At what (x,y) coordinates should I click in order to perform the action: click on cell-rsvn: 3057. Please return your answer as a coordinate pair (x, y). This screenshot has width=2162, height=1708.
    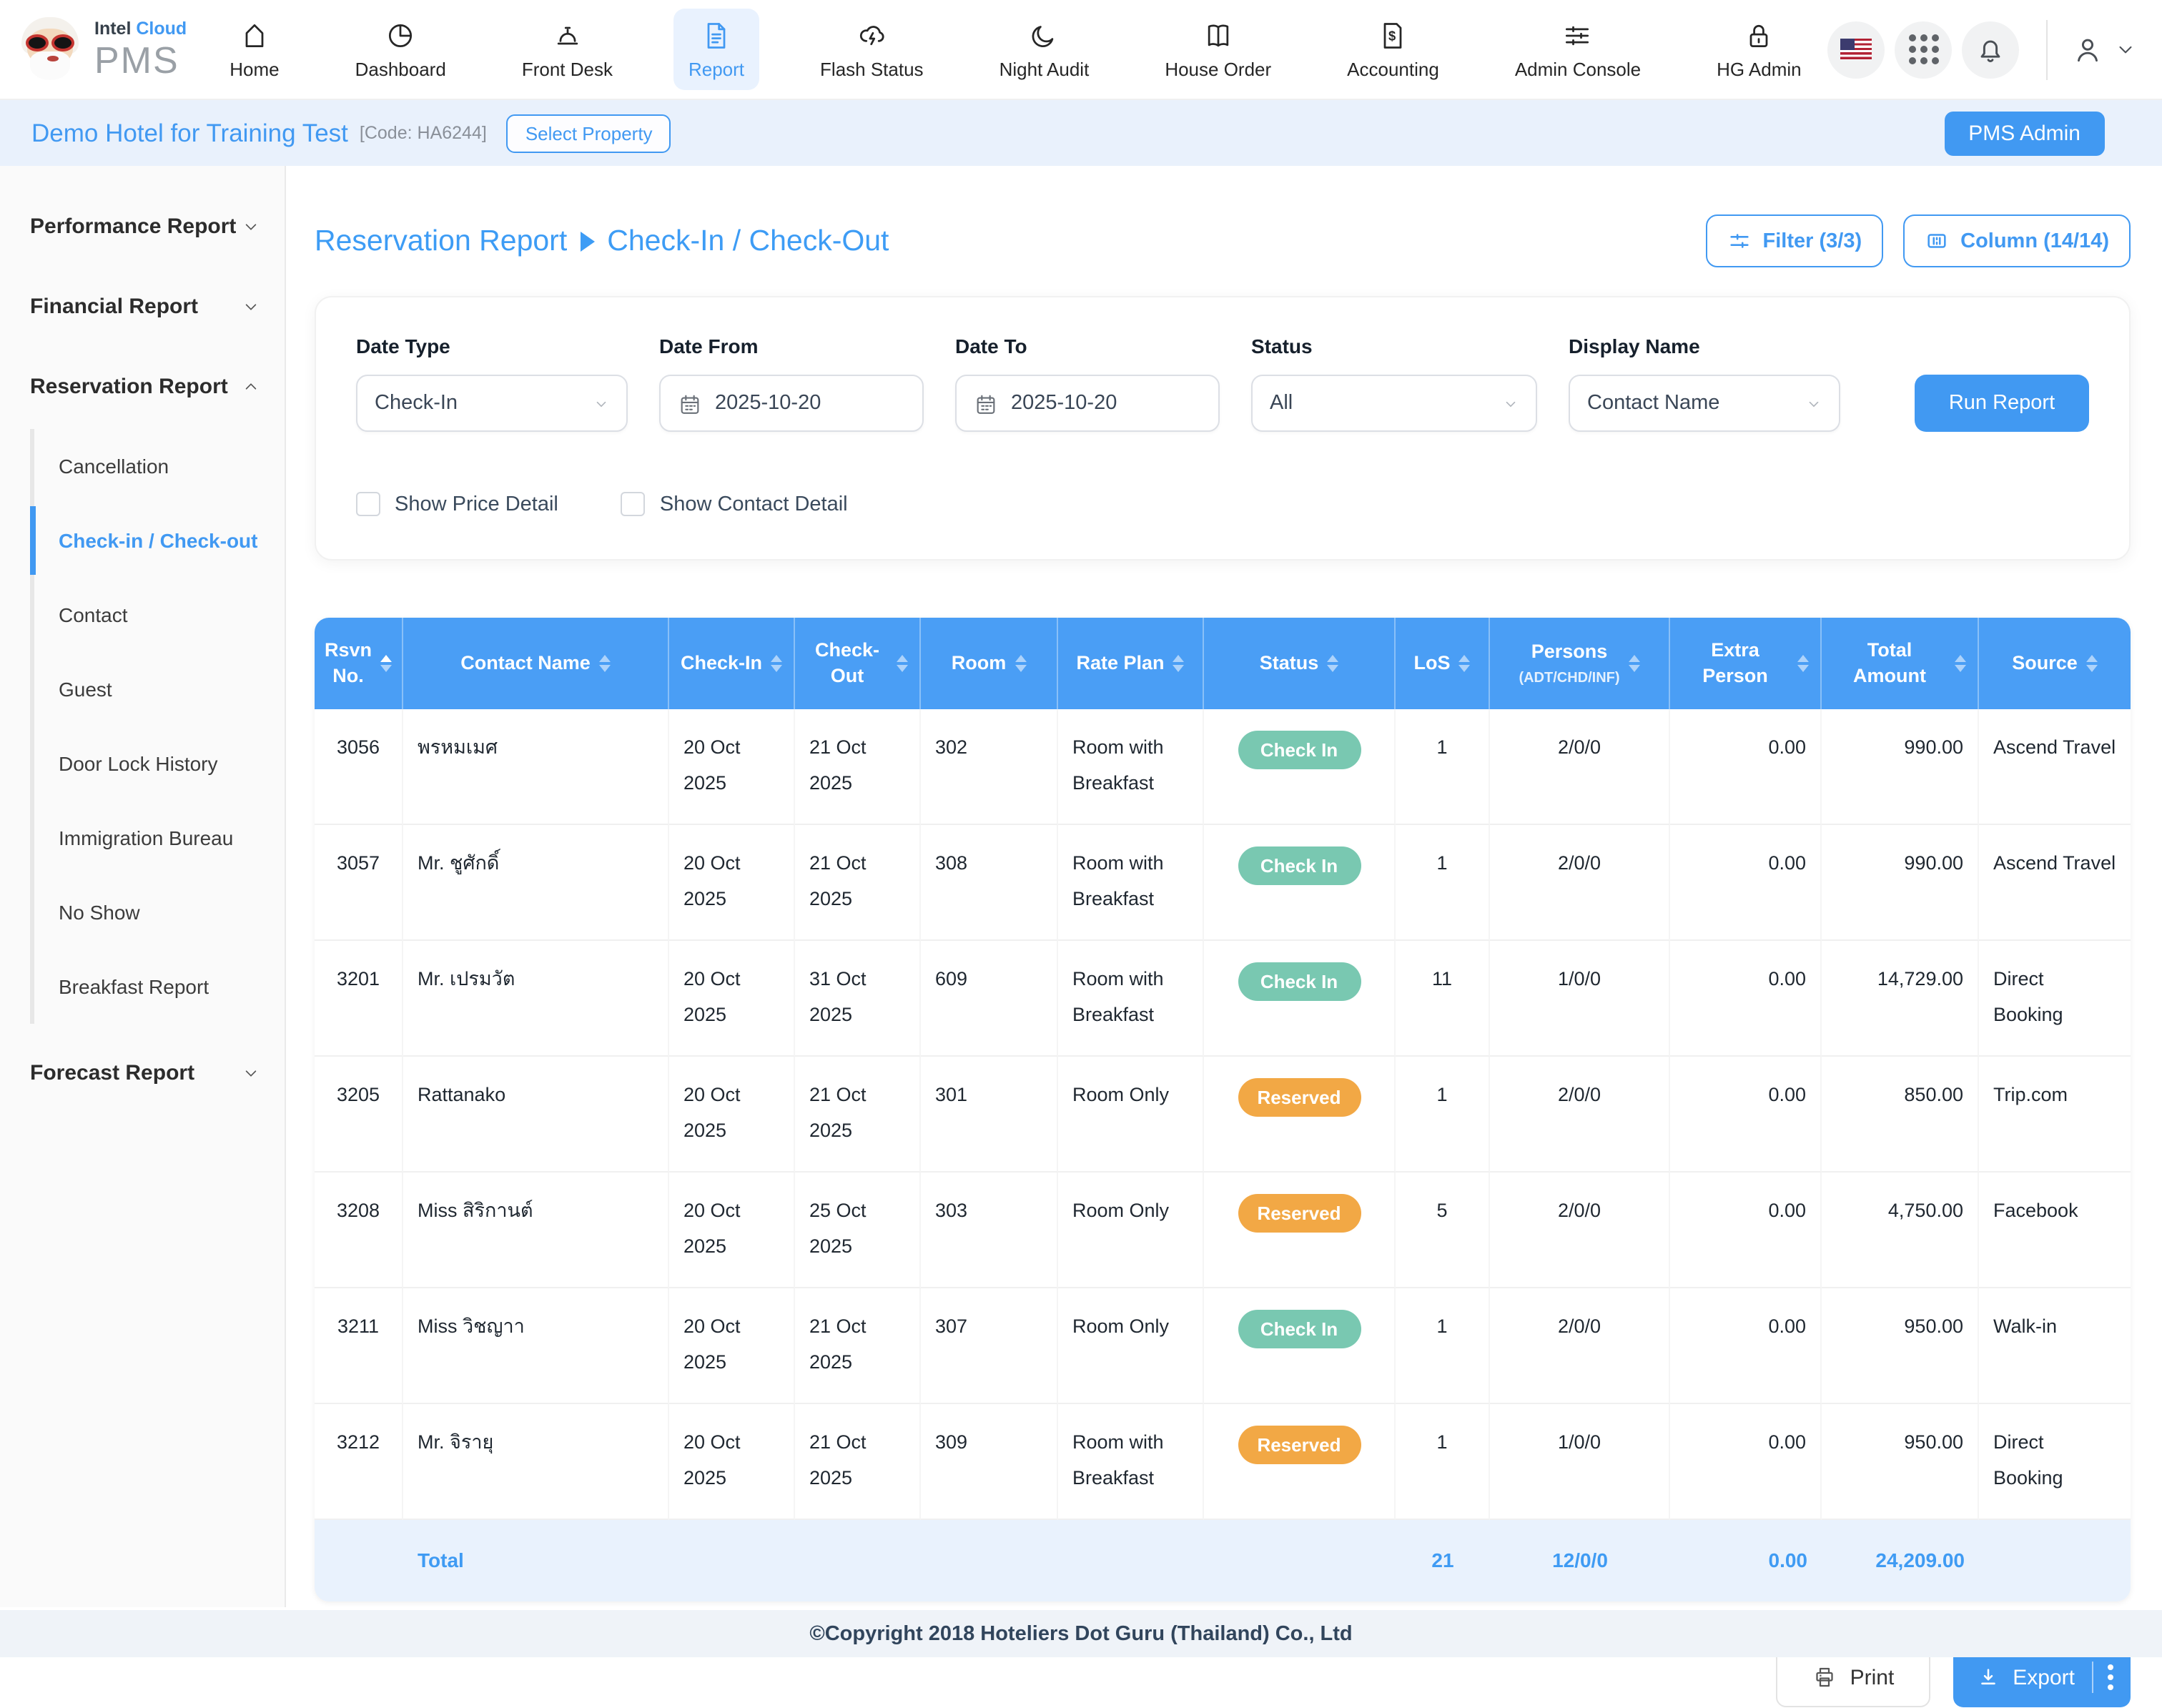
    Looking at the image, I should click on (359, 882).